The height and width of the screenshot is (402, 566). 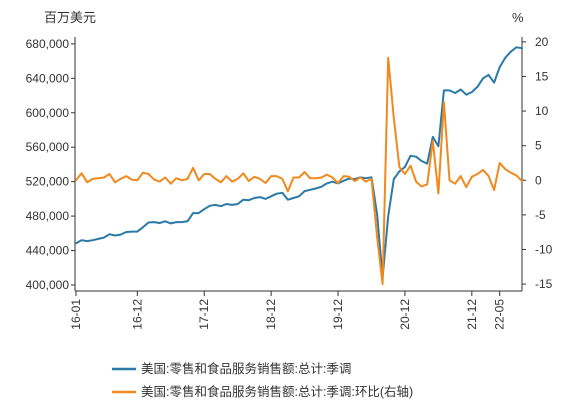 I want to click on x-tick-label: 17-12, so click(x=204, y=314).